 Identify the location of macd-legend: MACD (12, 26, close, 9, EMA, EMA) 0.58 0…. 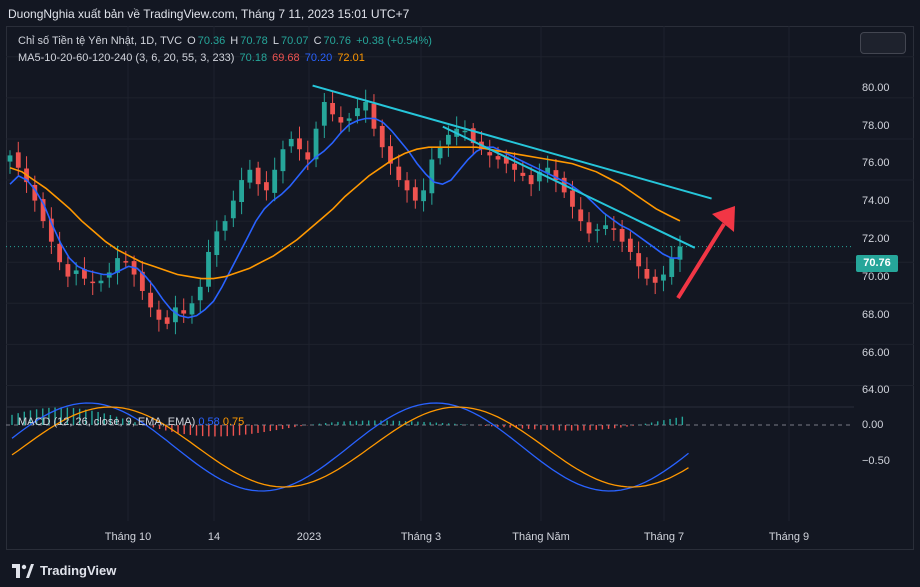
(131, 422).